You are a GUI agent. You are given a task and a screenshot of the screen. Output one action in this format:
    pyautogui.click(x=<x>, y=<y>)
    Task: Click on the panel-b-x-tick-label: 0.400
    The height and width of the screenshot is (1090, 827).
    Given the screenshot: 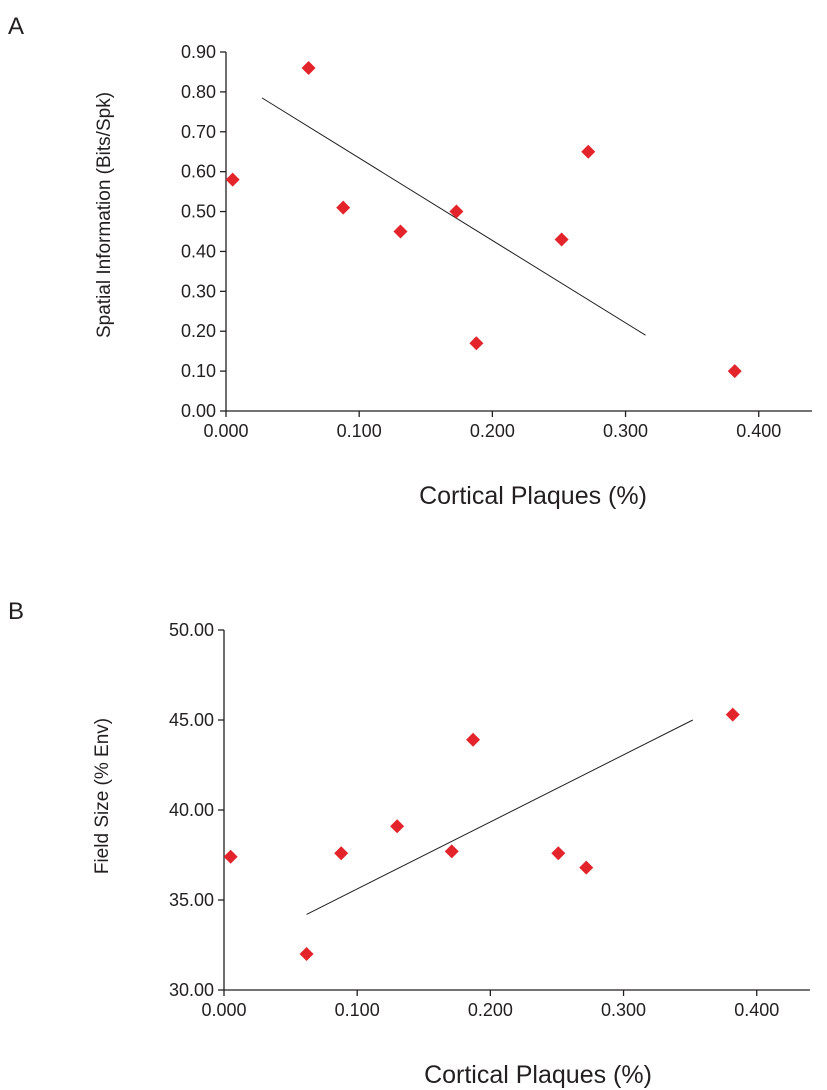 What is the action you would take?
    pyautogui.click(x=756, y=1010)
    